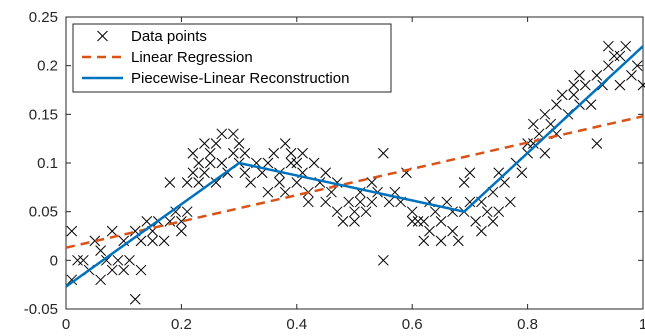 The width and height of the screenshot is (645, 336). I want to click on legend-entry-linear-regression: Linear Regression, so click(167, 57).